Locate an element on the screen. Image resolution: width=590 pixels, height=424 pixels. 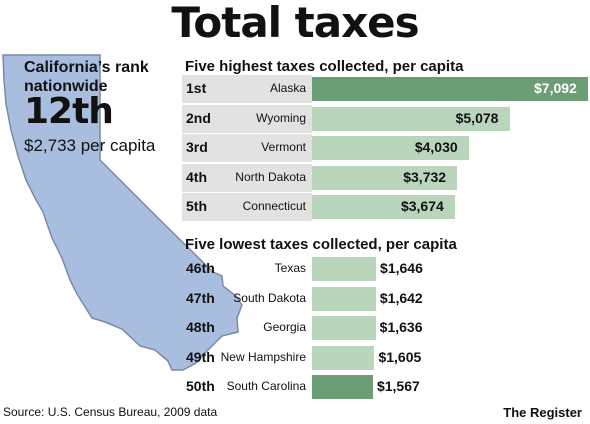
chart-title: Total taxes is located at coordinates (295, 23).